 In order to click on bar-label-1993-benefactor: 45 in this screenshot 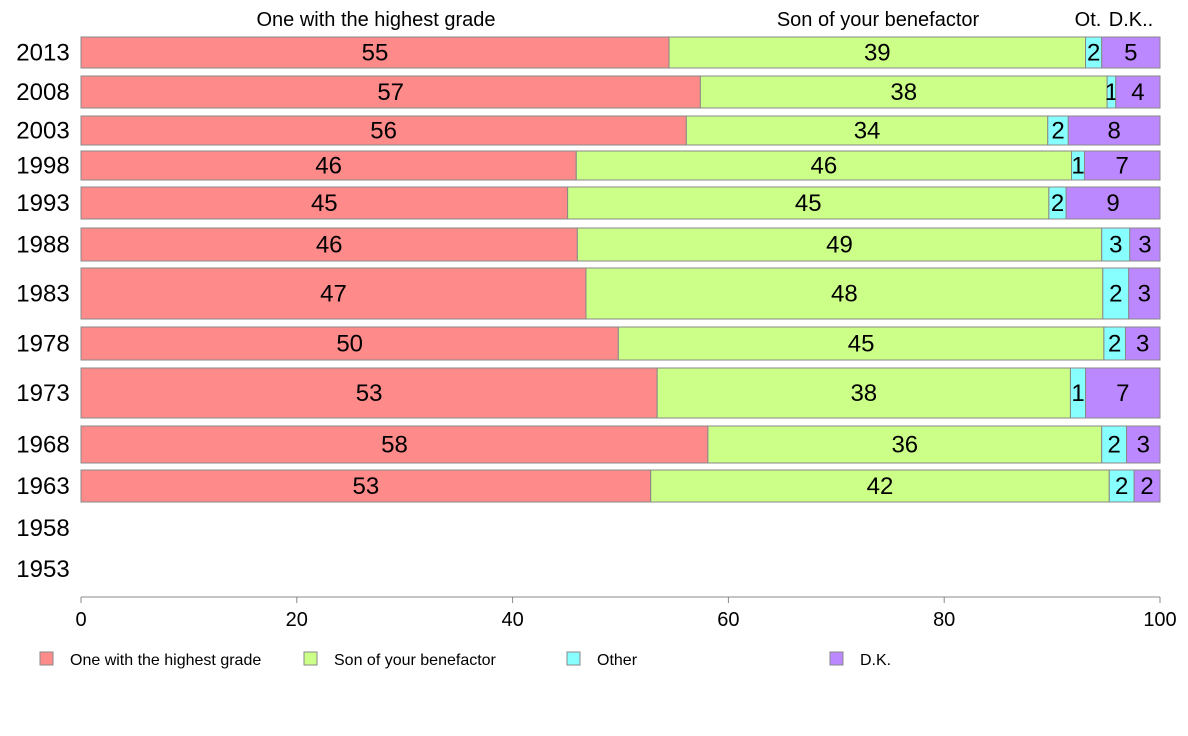, I will do `click(808, 203)`.